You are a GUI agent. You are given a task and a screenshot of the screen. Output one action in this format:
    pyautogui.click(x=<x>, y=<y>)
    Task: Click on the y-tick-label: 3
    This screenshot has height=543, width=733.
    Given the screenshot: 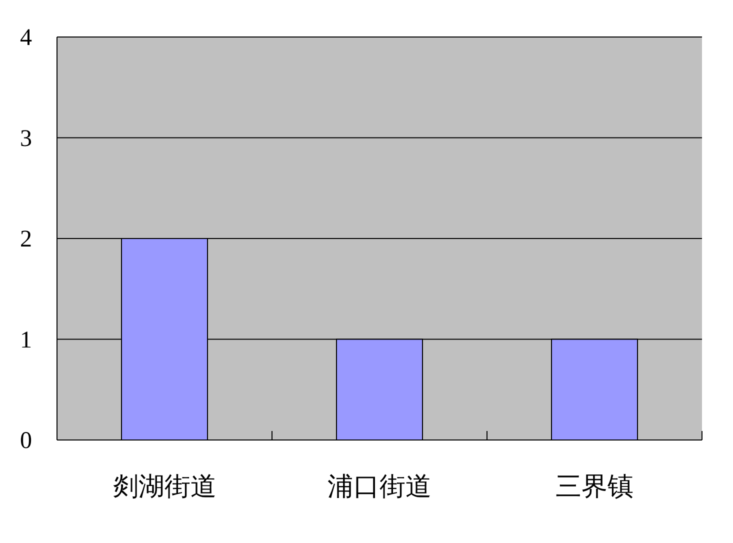 What is the action you would take?
    pyautogui.click(x=26, y=139)
    